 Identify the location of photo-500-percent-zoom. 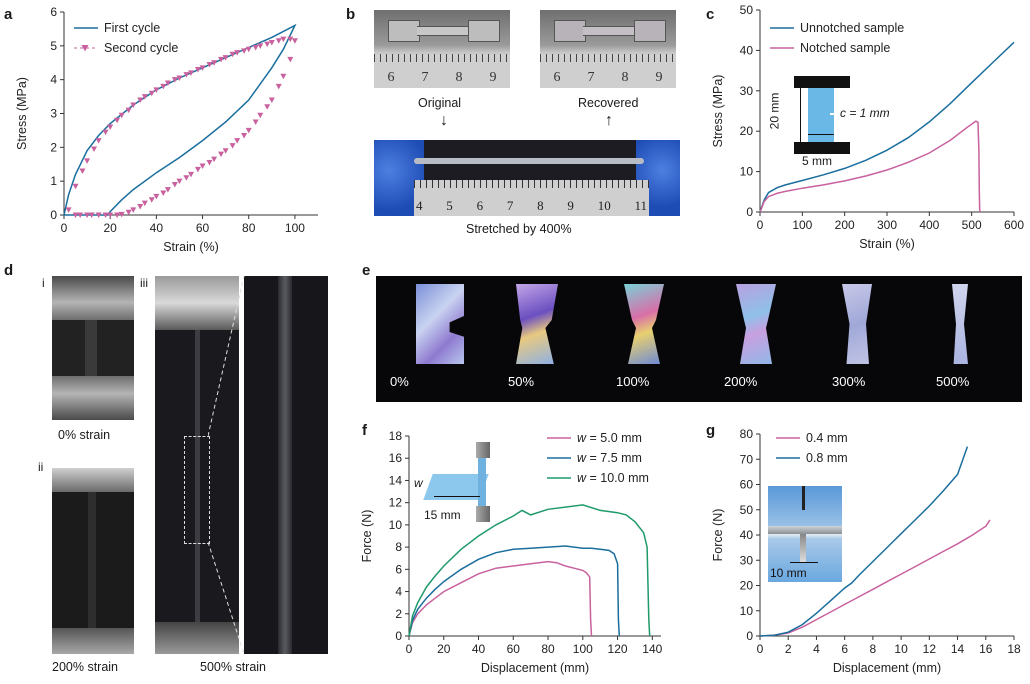
(286, 465).